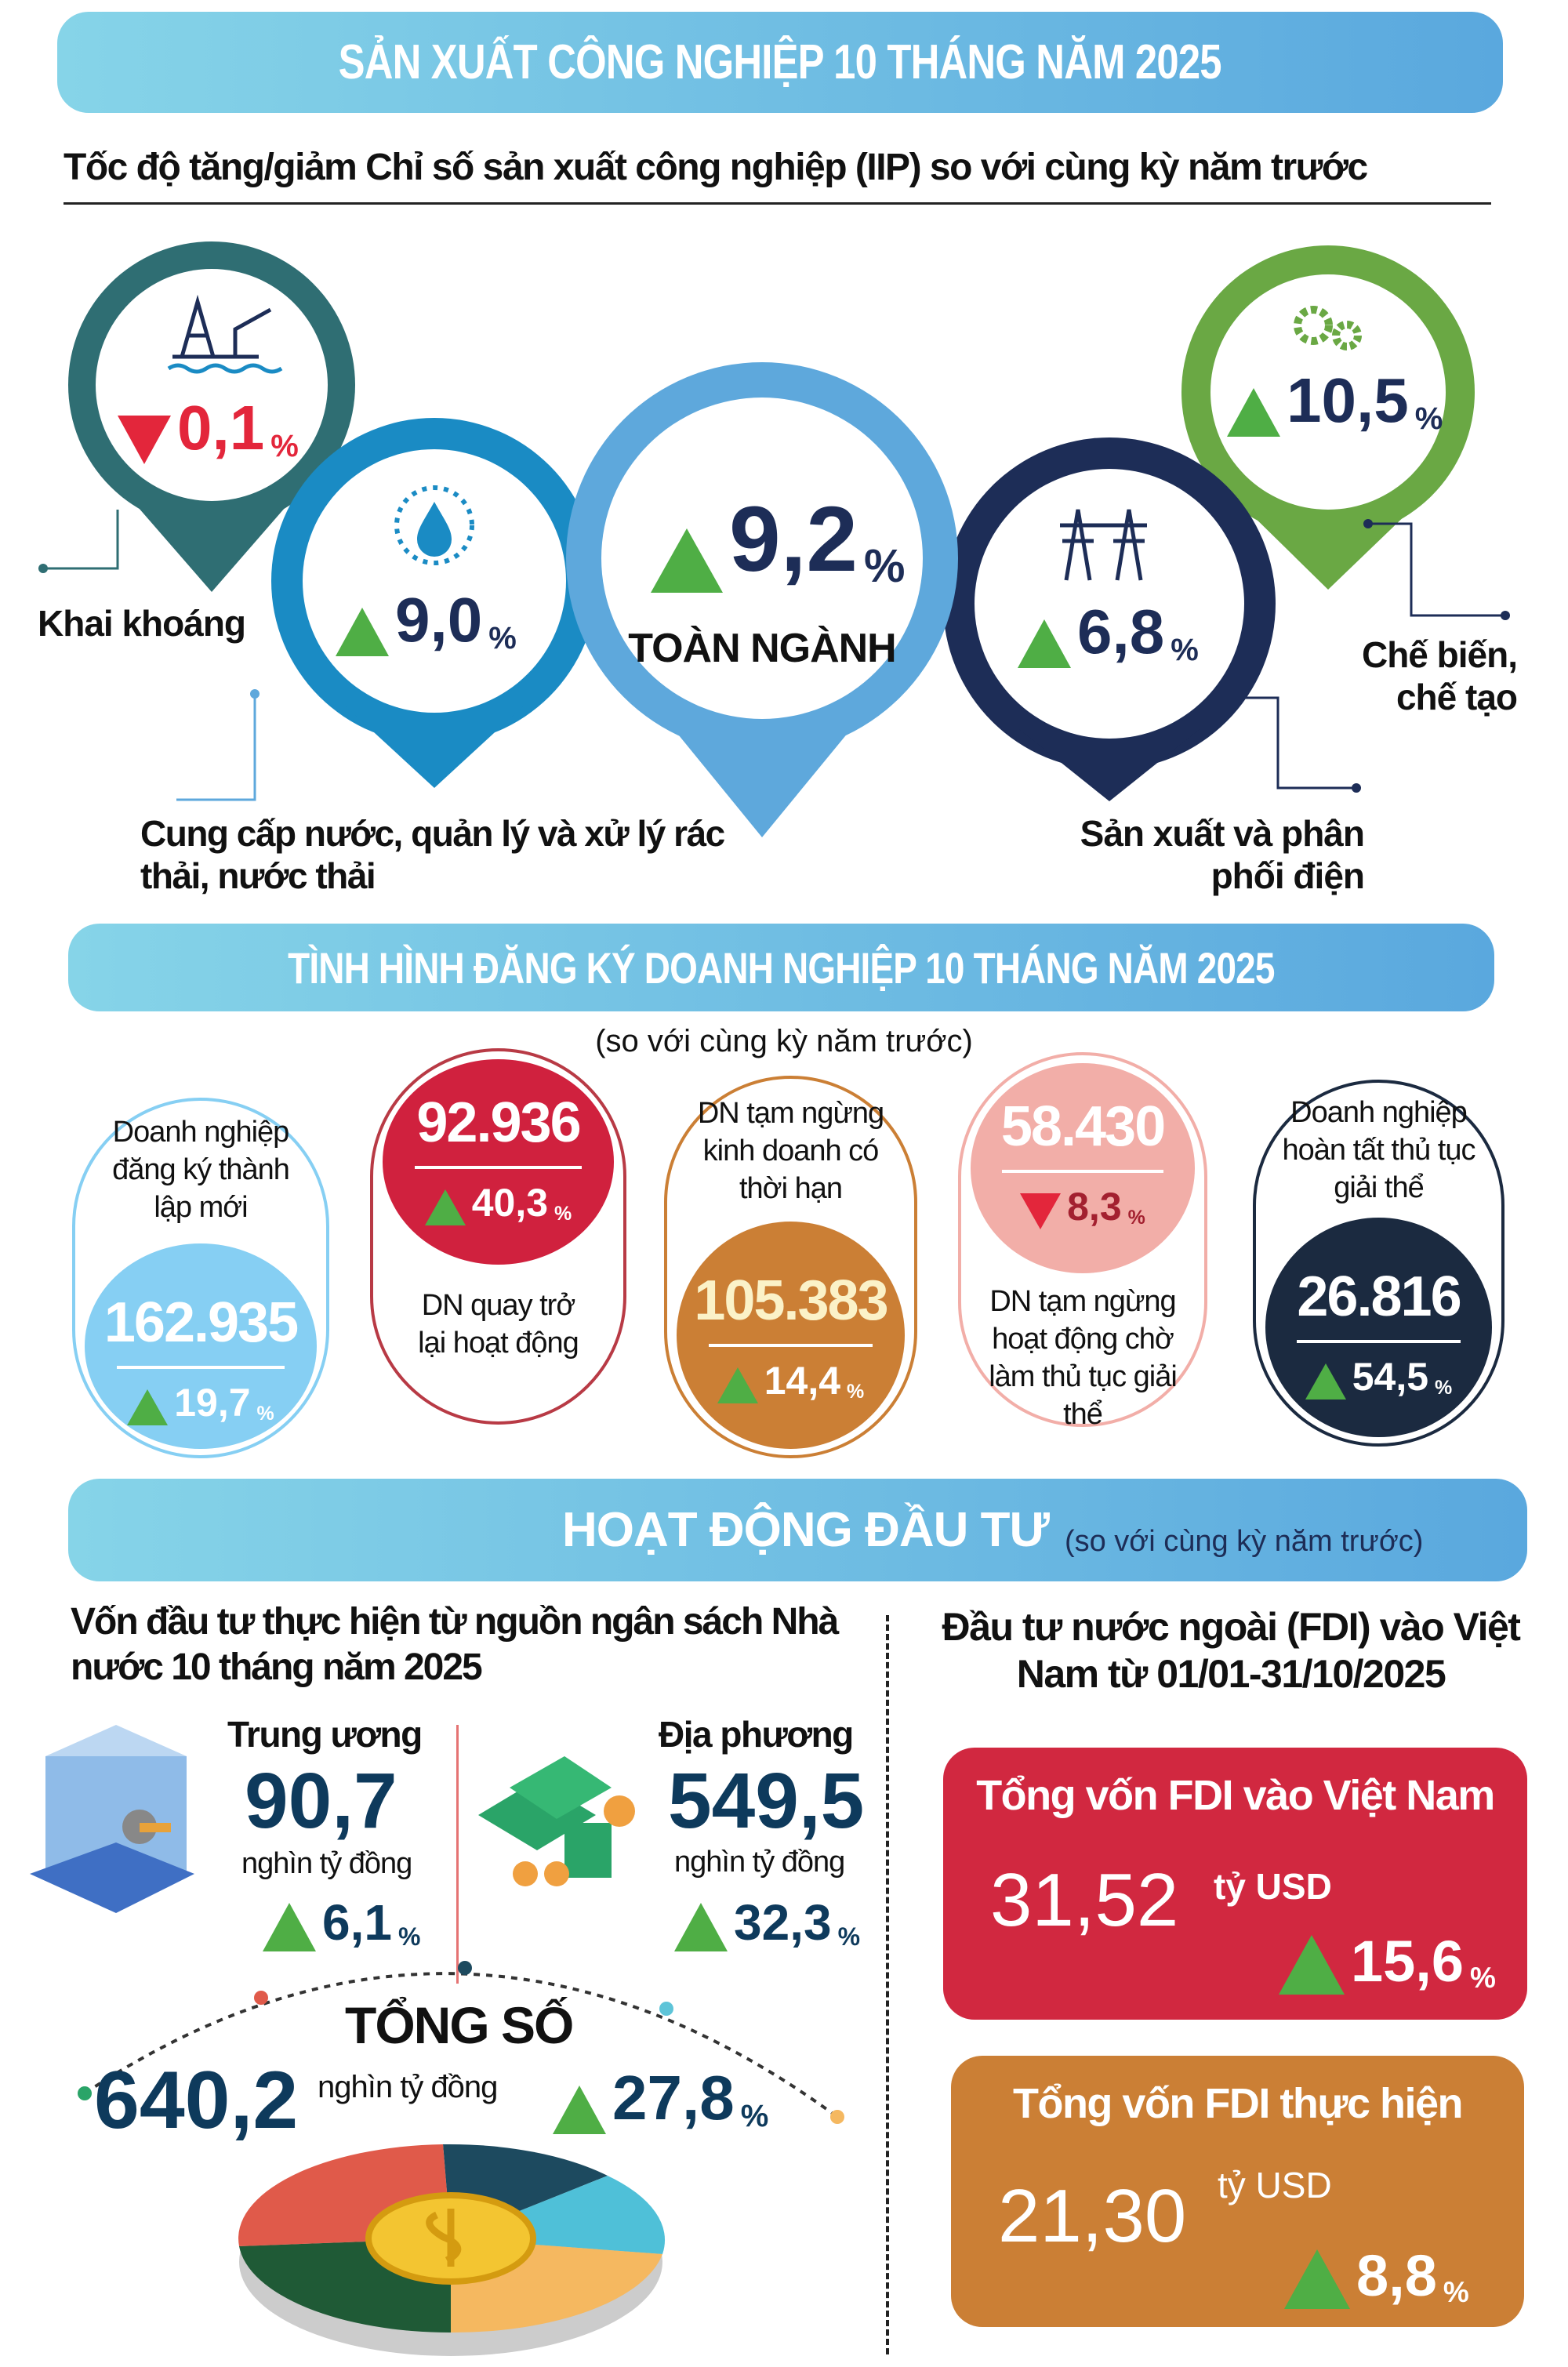  What do you see at coordinates (1222, 854) in the screenshot?
I see `dien-label: Sản xuất và phân phối điện` at bounding box center [1222, 854].